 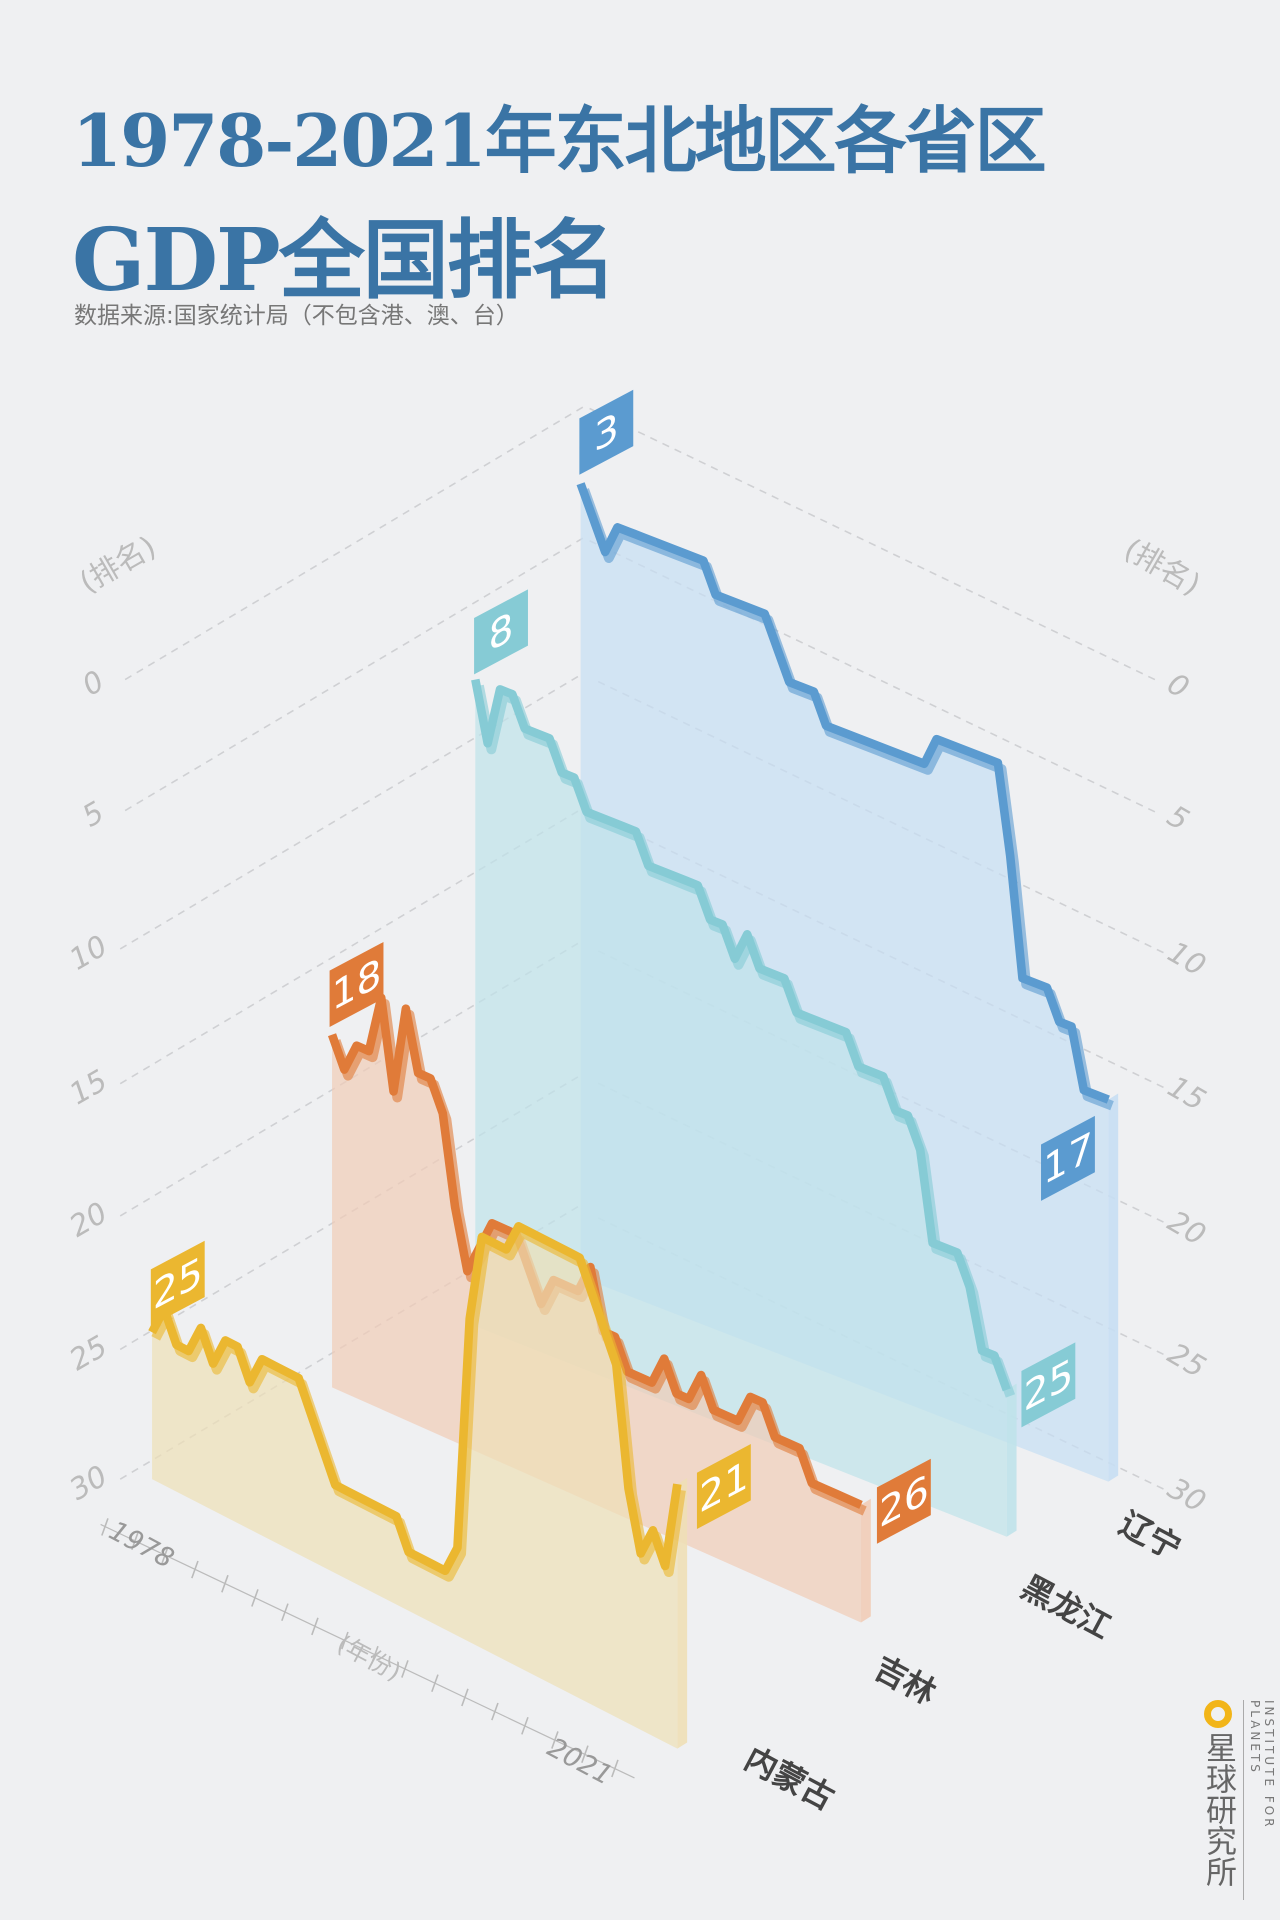 I want to click on start-value-label-badge: 3, so click(x=606, y=432).